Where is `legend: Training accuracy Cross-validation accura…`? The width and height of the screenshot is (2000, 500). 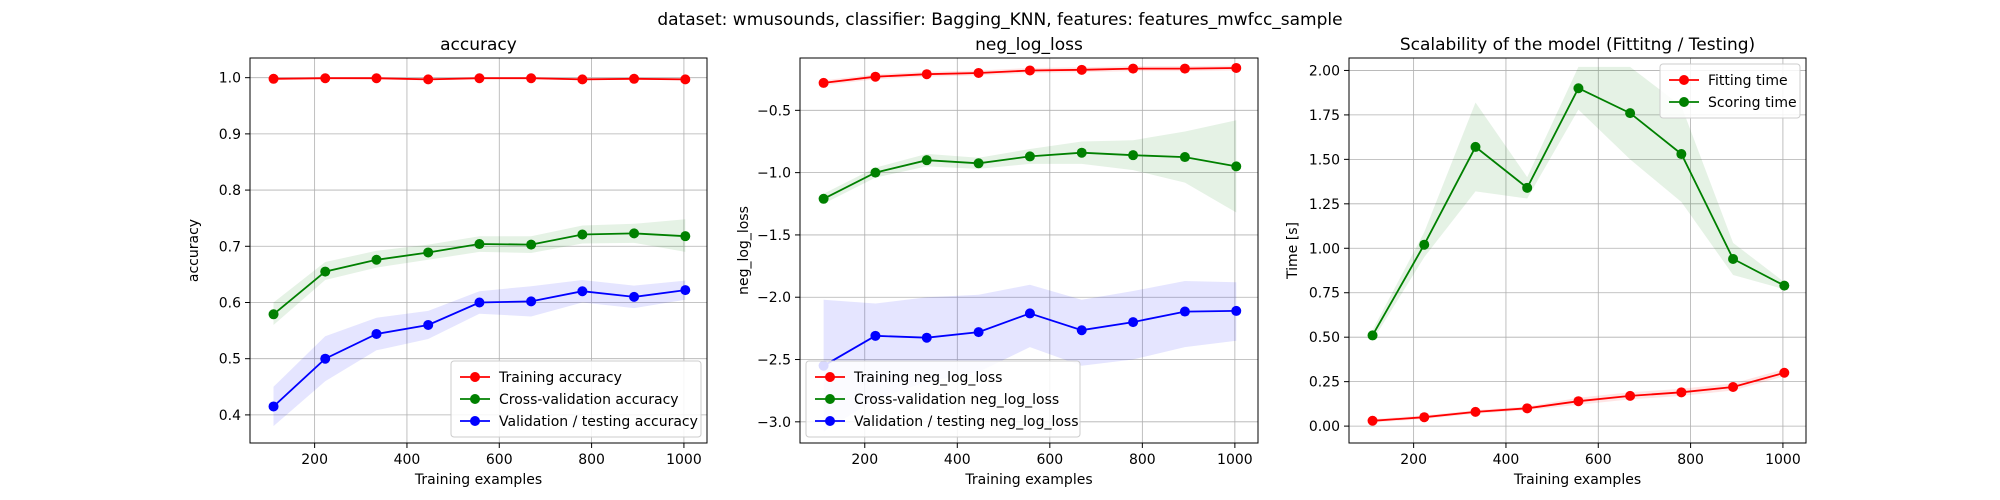 legend: Training accuracy Cross-validation accura… is located at coordinates (576, 399).